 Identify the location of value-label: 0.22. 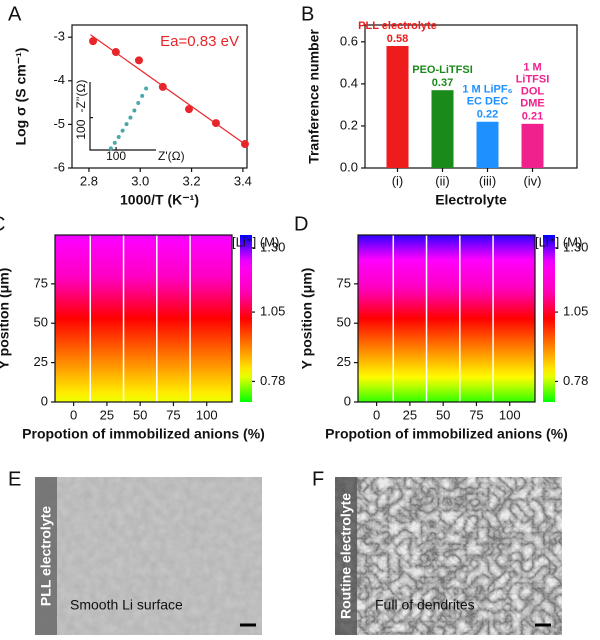
(487, 115).